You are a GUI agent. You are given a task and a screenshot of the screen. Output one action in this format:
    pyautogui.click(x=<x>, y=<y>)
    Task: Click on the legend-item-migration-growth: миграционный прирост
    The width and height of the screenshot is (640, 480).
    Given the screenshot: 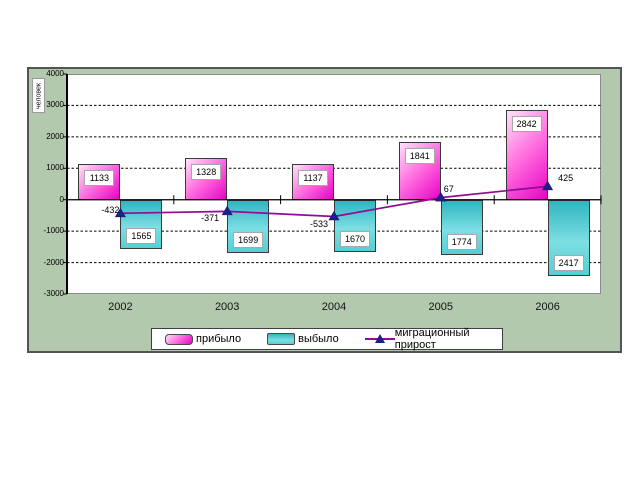 What is the action you would take?
    pyautogui.click(x=433, y=339)
    